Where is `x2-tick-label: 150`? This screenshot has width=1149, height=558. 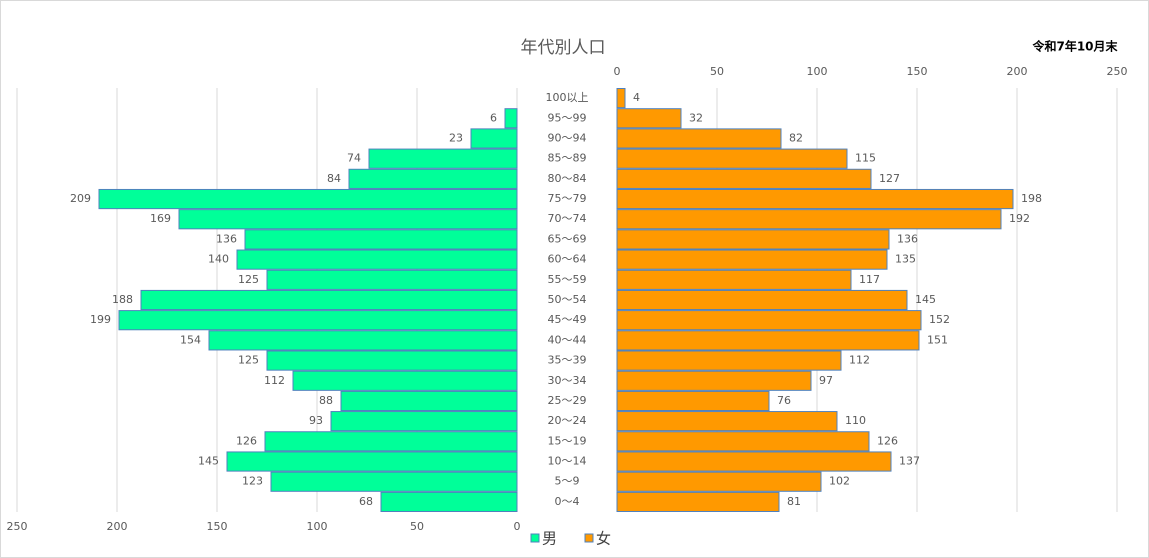
x2-tick-label: 150 is located at coordinates (917, 71).